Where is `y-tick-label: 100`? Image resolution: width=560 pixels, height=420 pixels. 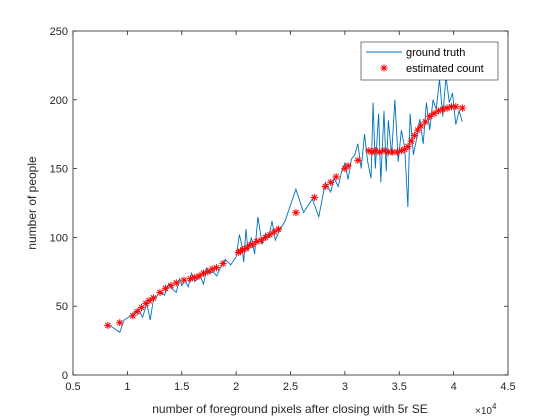 y-tick-label: 100 is located at coordinates (59, 238).